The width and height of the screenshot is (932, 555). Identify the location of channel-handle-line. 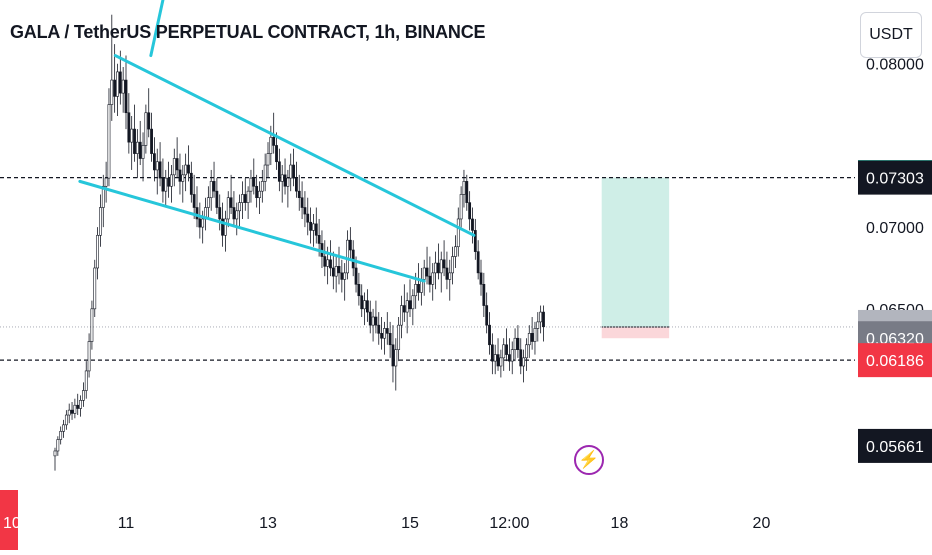
(157, 29).